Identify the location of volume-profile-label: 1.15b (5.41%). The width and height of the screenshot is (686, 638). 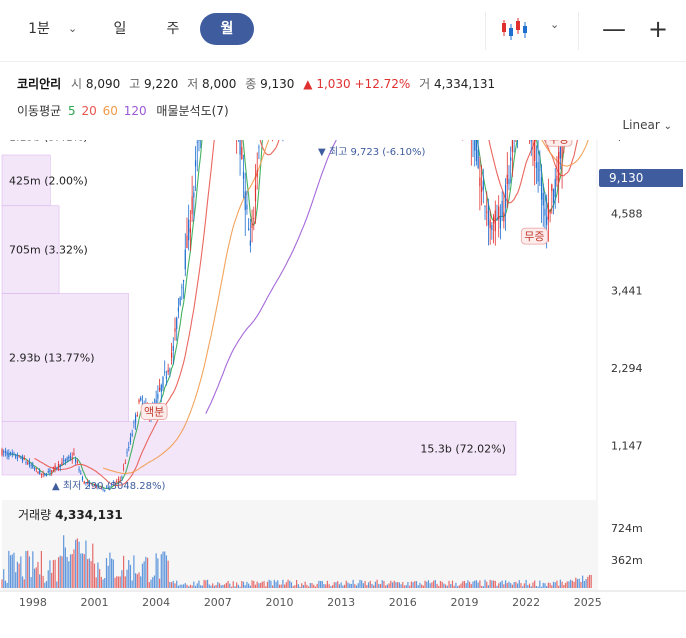
(48, 142).